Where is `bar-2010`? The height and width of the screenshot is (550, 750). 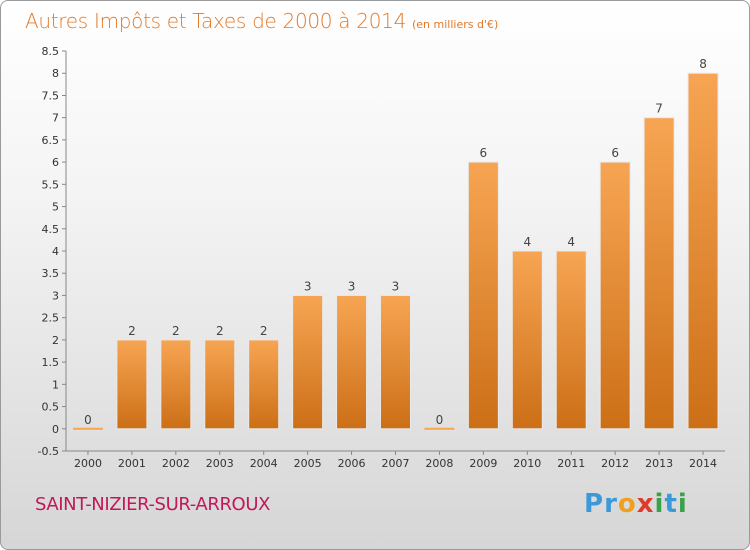 bar-2010 is located at coordinates (527, 340).